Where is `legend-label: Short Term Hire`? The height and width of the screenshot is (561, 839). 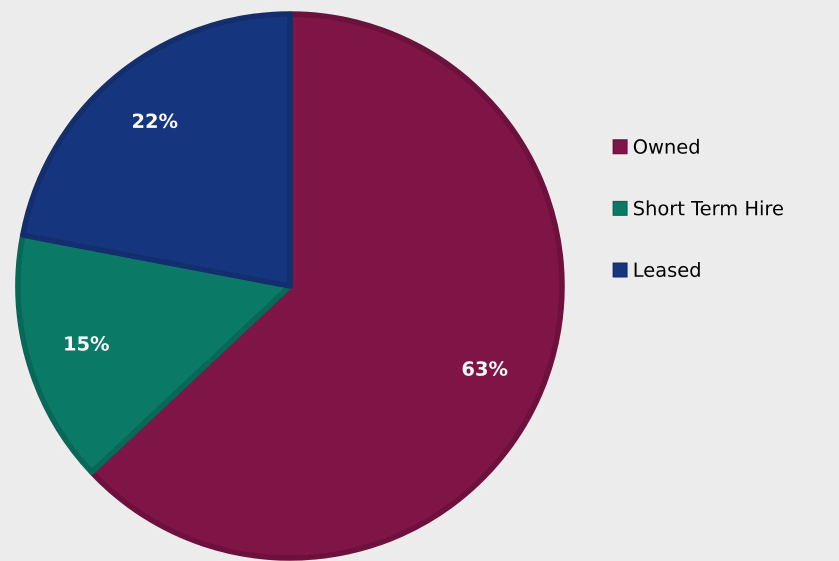 legend-label: Short Term Hire is located at coordinates (708, 208).